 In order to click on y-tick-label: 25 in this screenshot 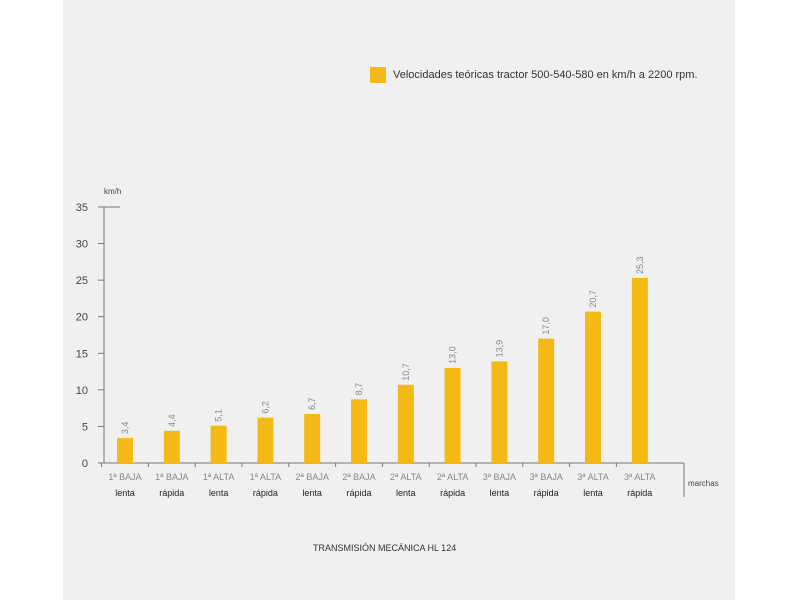, I will do `click(82, 281)`.